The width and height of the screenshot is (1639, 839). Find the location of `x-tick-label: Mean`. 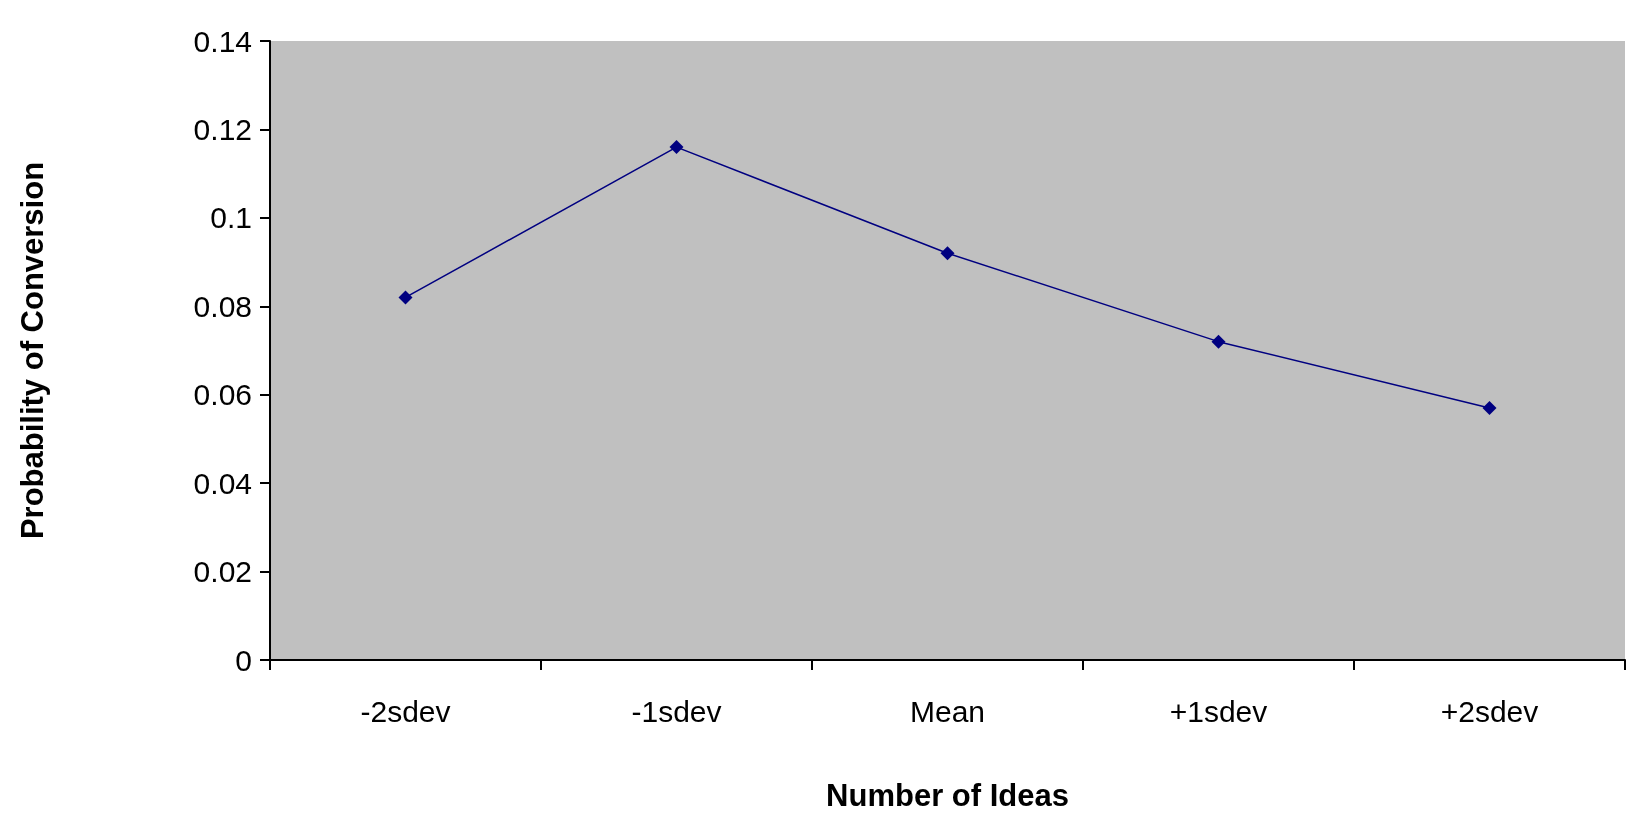

x-tick-label: Mean is located at coordinates (947, 711).